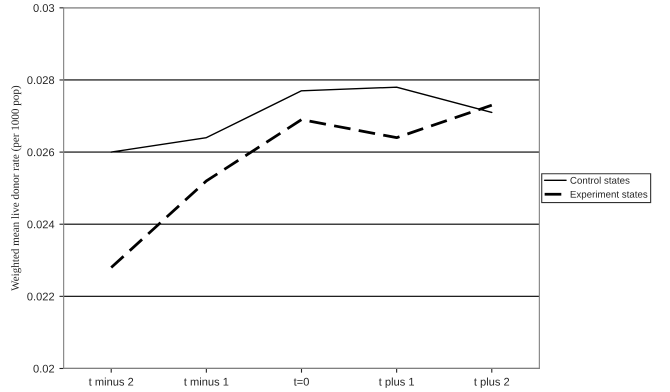 This screenshot has height=392, width=670. I want to click on legend-label: Experiment states, so click(609, 195).